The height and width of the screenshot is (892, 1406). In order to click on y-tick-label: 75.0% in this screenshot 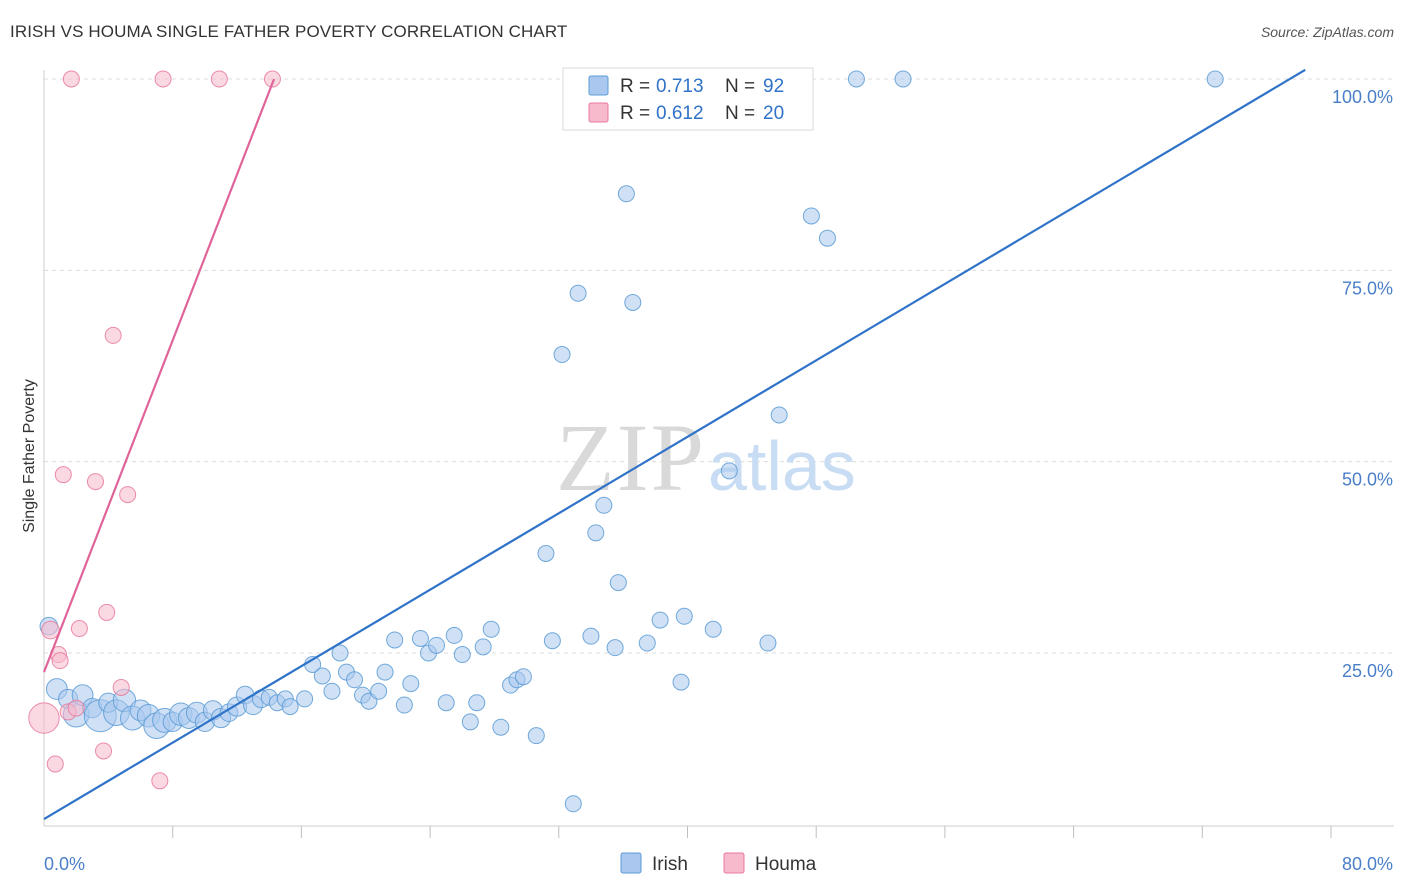, I will do `click(1367, 288)`.